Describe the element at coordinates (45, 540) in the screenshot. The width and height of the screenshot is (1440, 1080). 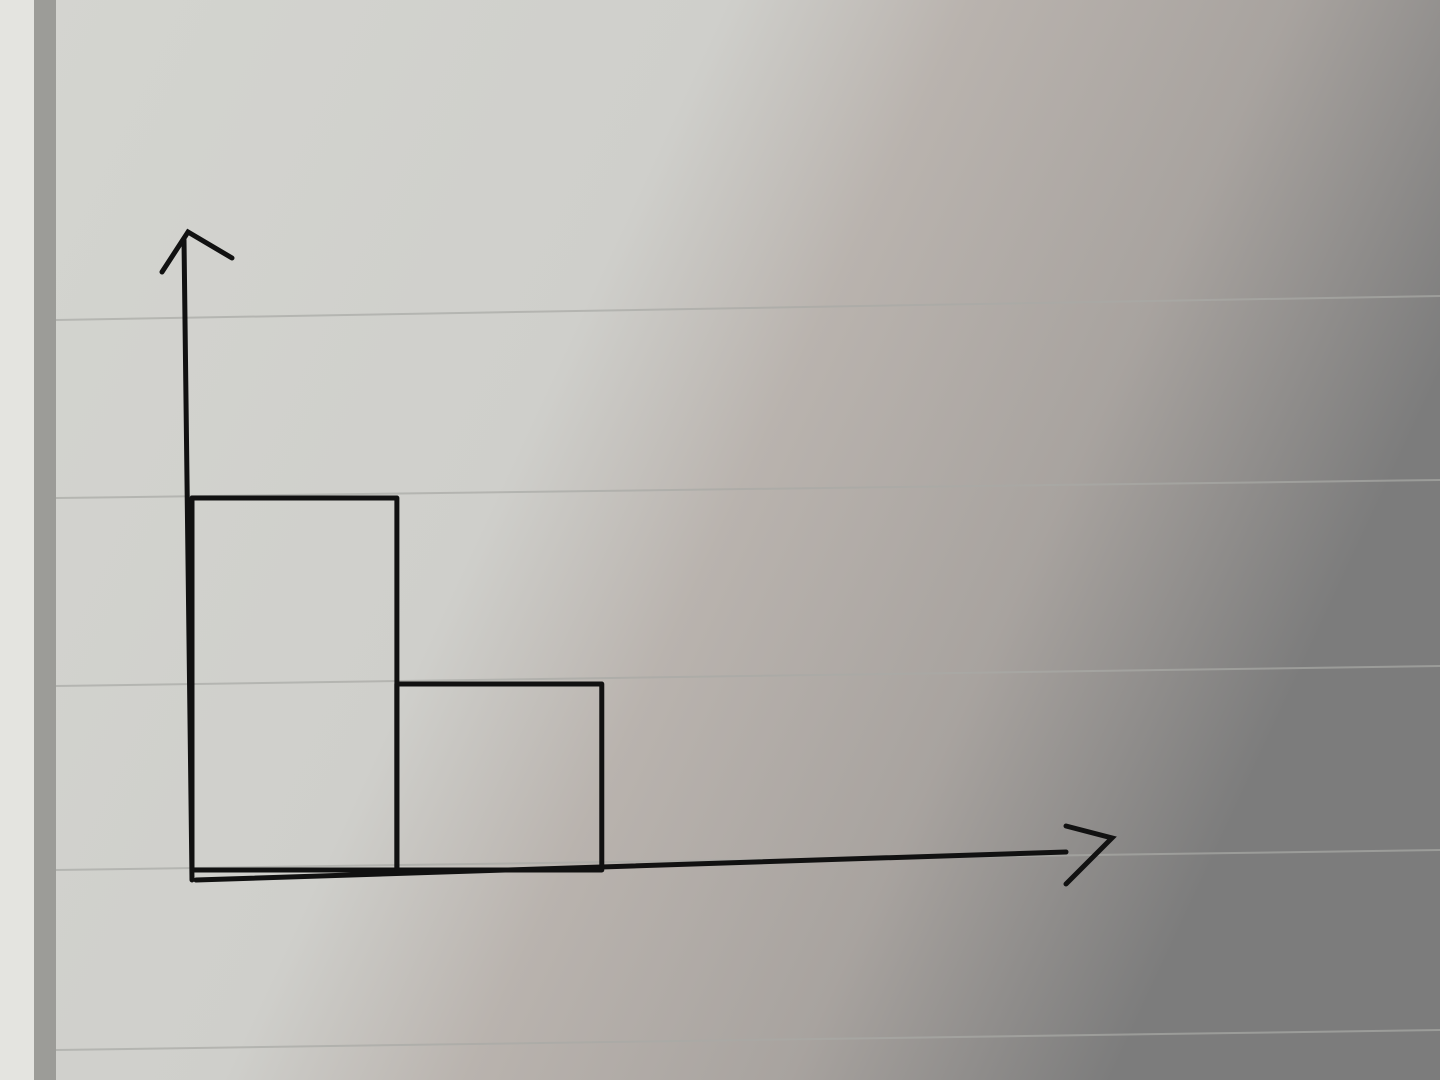
I see `page-binding` at that location.